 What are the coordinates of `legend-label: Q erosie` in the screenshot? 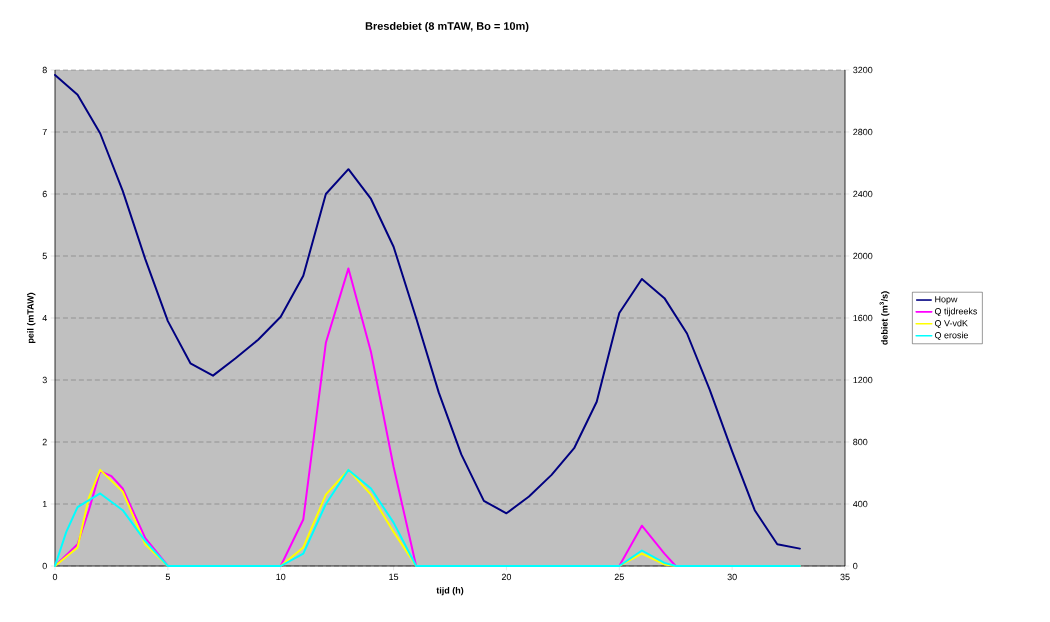 It's located at (951, 335).